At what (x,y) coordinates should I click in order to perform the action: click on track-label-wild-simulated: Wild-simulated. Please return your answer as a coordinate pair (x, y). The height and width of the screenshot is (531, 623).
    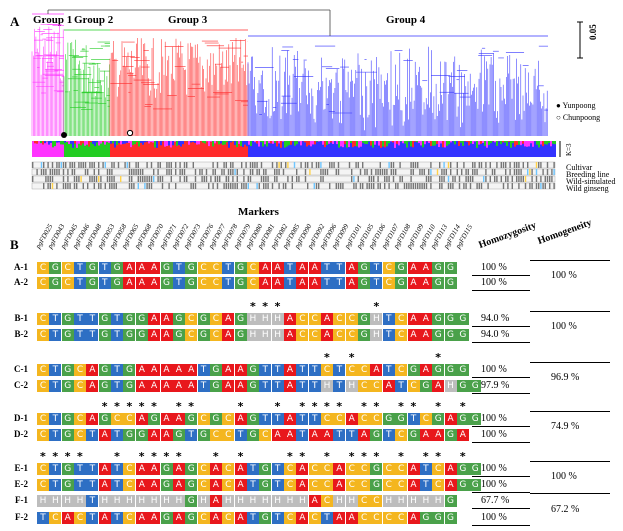
    Looking at the image, I should click on (591, 181).